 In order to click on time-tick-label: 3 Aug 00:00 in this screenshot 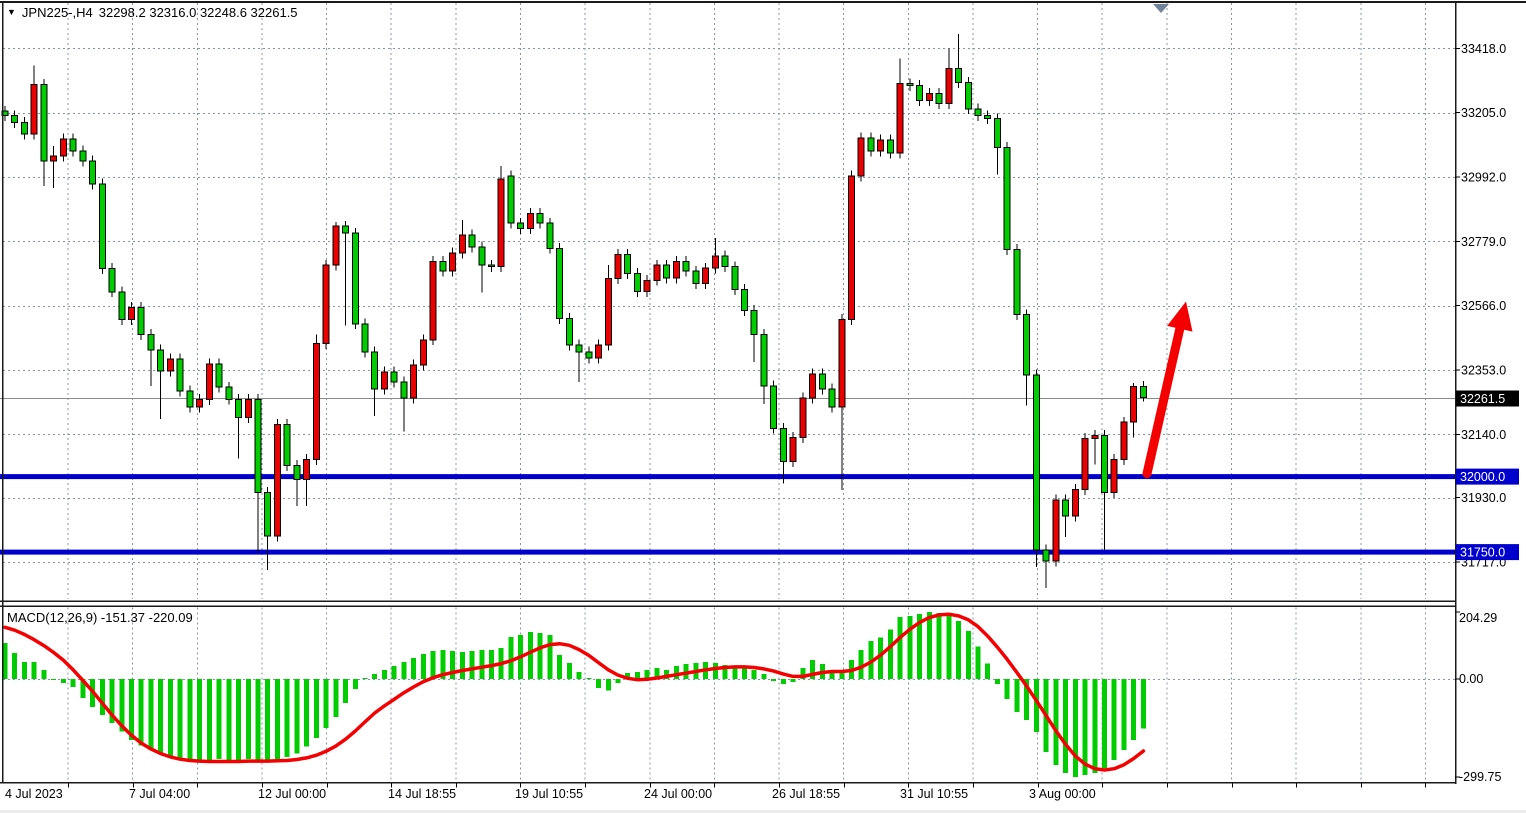, I will do `click(1062, 794)`.